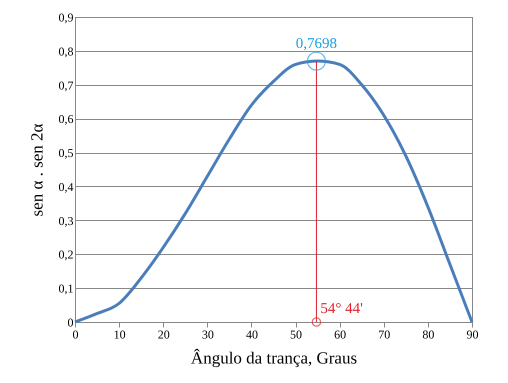  Describe the element at coordinates (317, 44) in the screenshot. I see `annotation: 0,7698` at that location.